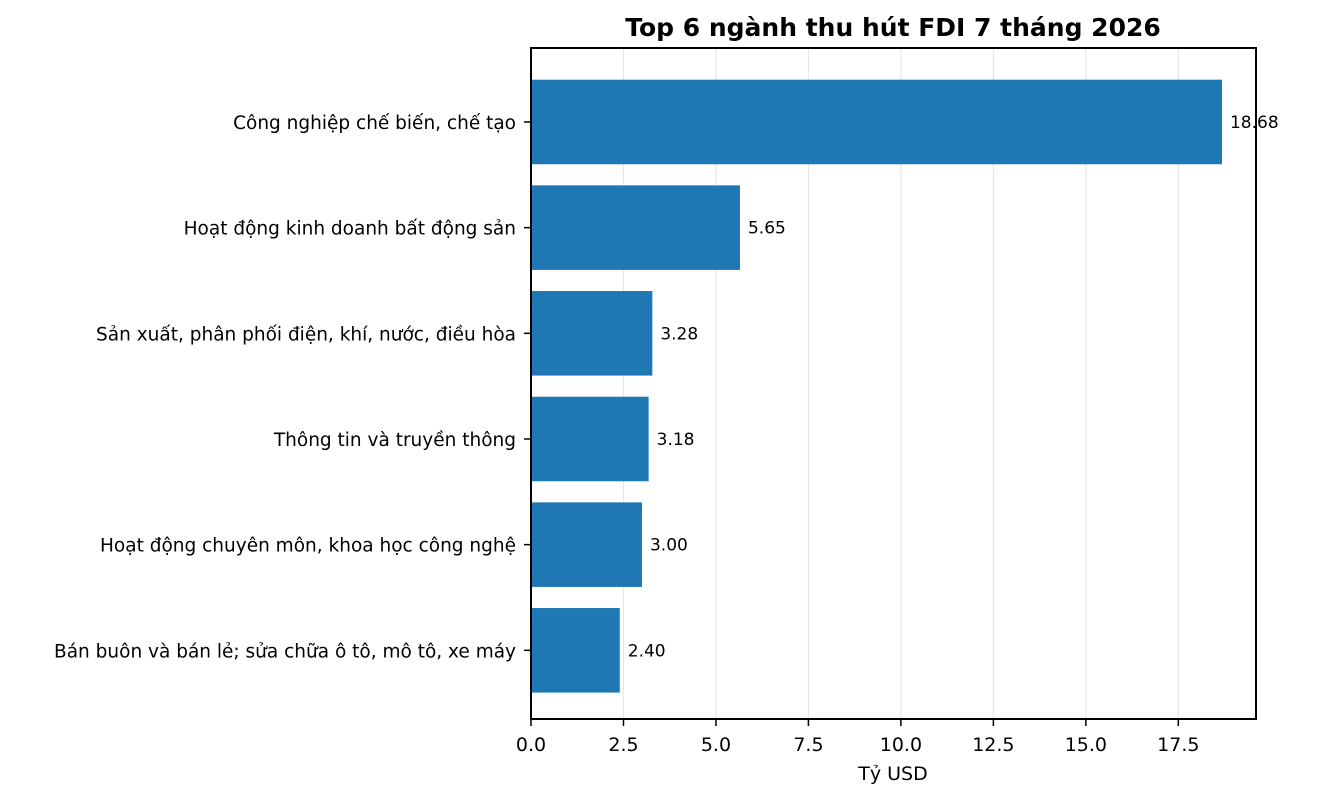  I want to click on x-axis-title: Tỷ USD, so click(892, 774).